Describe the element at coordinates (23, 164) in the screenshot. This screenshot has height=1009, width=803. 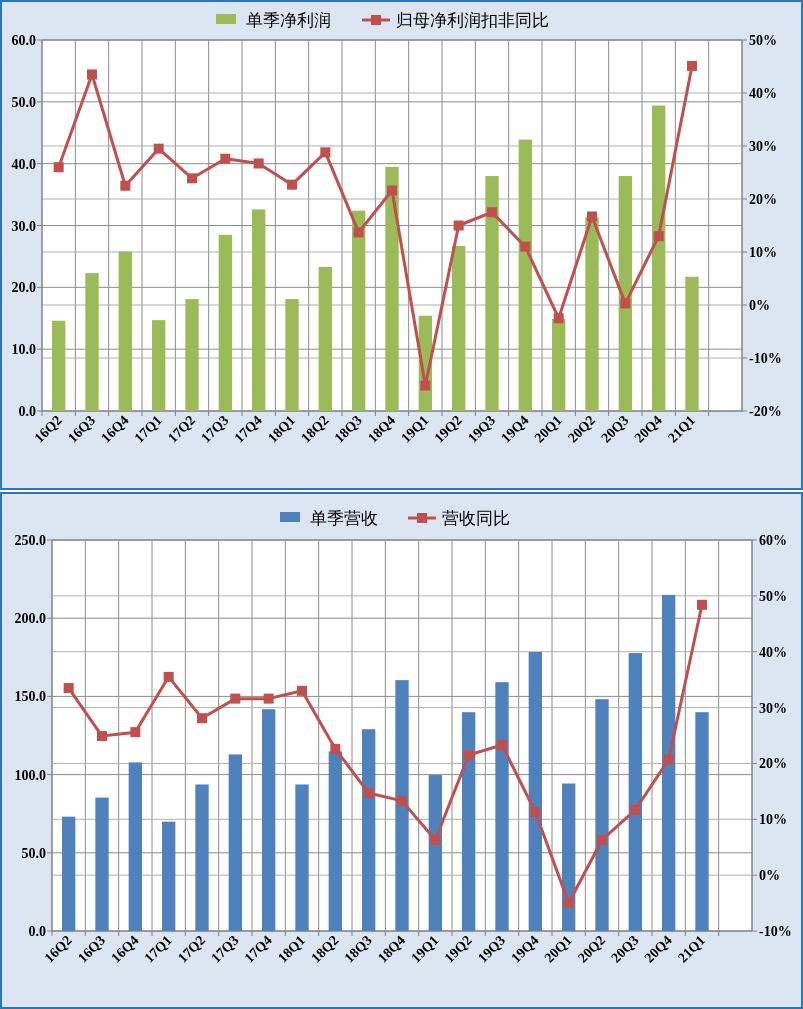
I see `y-tick-label: 40.0` at that location.